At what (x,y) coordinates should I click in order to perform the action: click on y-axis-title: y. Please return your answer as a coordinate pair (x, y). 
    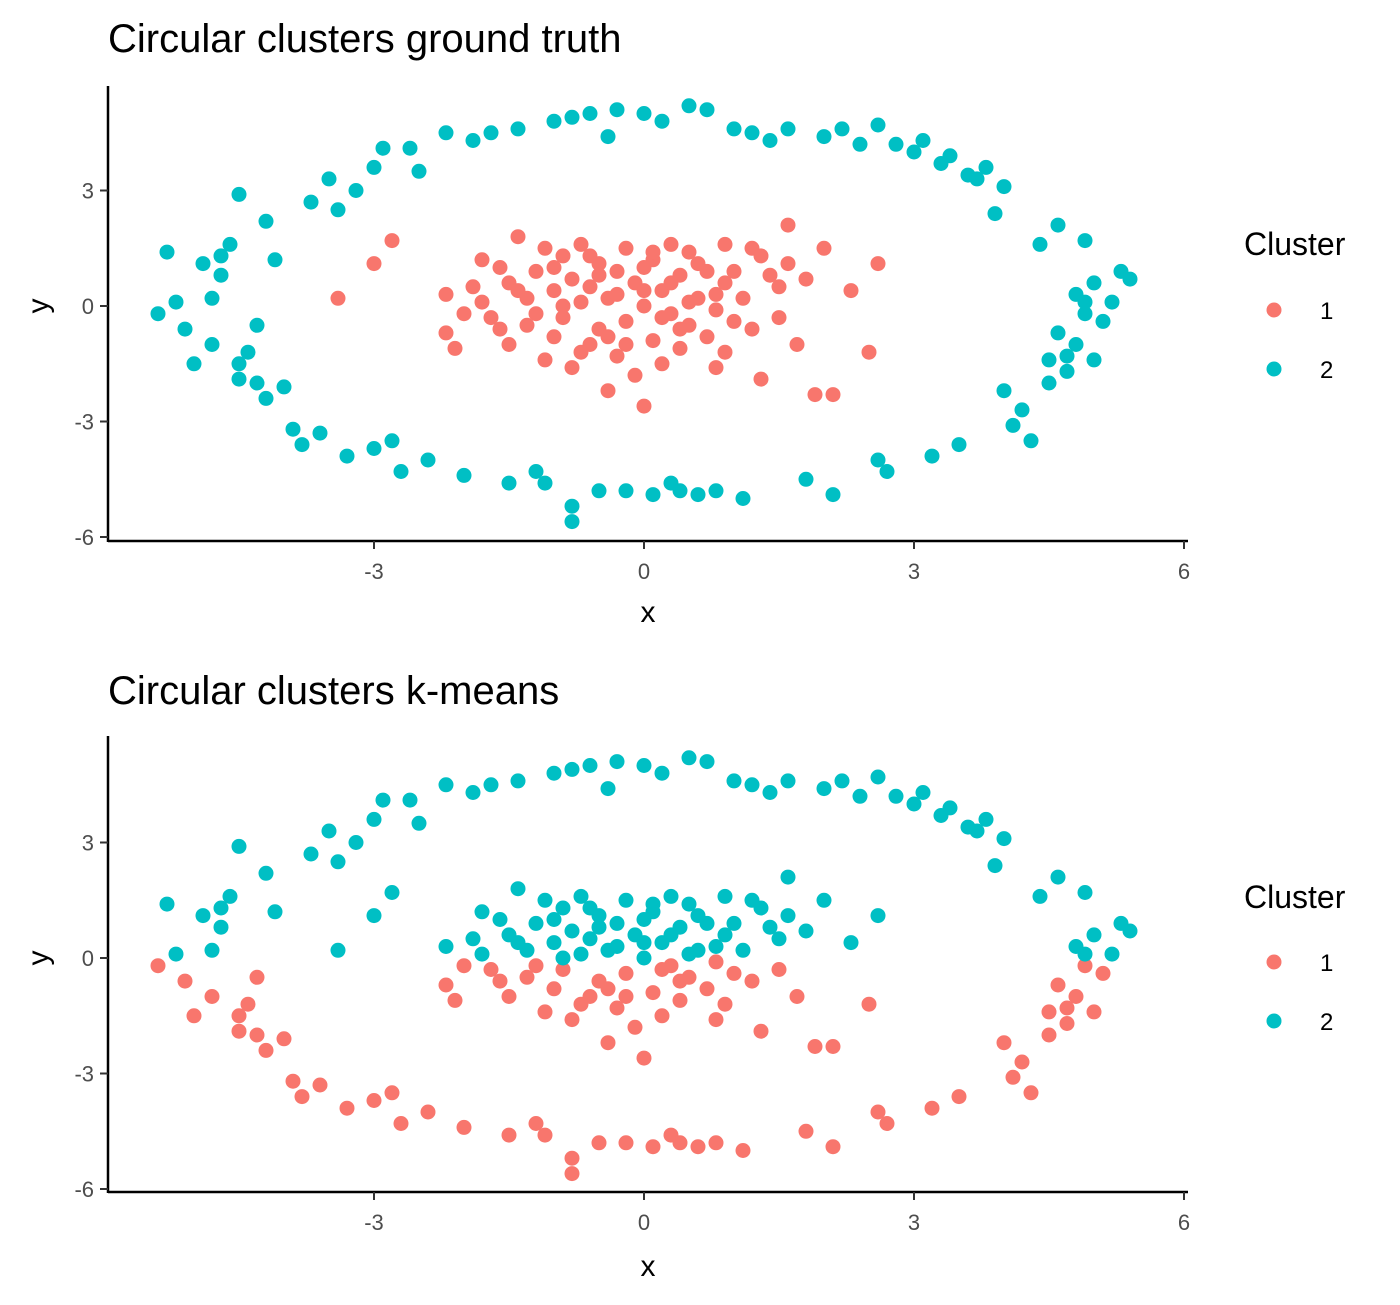
    Looking at the image, I should click on (38, 306).